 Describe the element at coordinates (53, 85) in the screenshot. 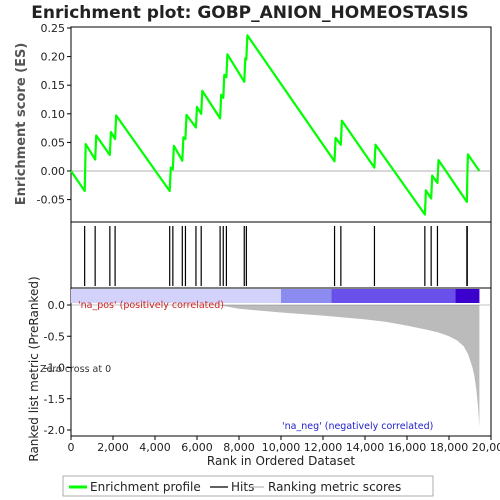

I see `es-y-tick-label: 0.15` at that location.